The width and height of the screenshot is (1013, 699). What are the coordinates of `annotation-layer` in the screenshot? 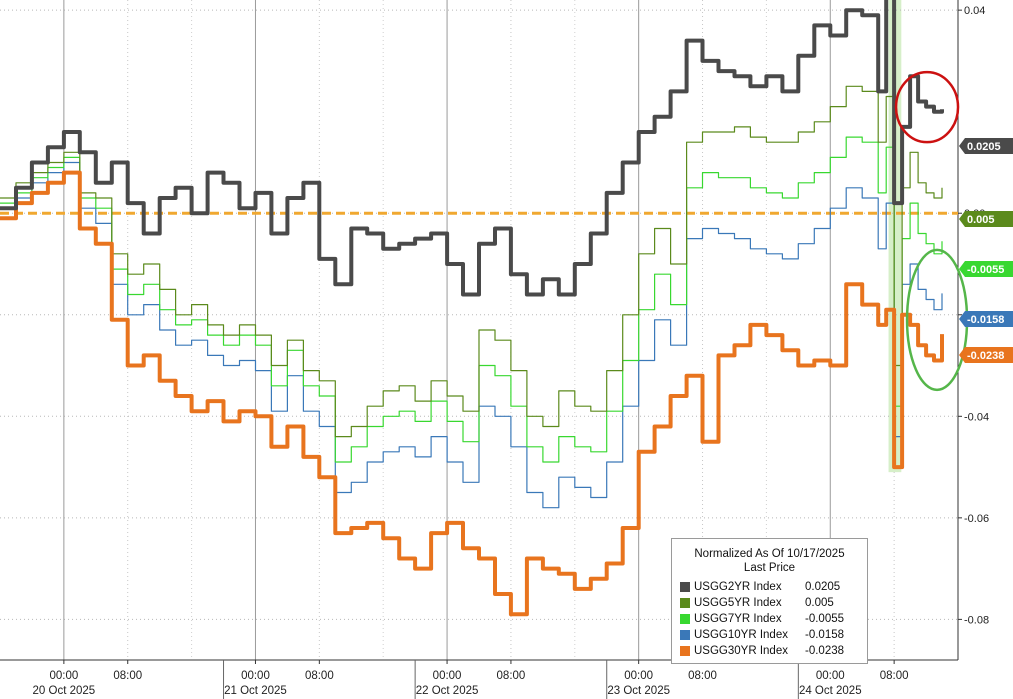 It's located at (931, 231).